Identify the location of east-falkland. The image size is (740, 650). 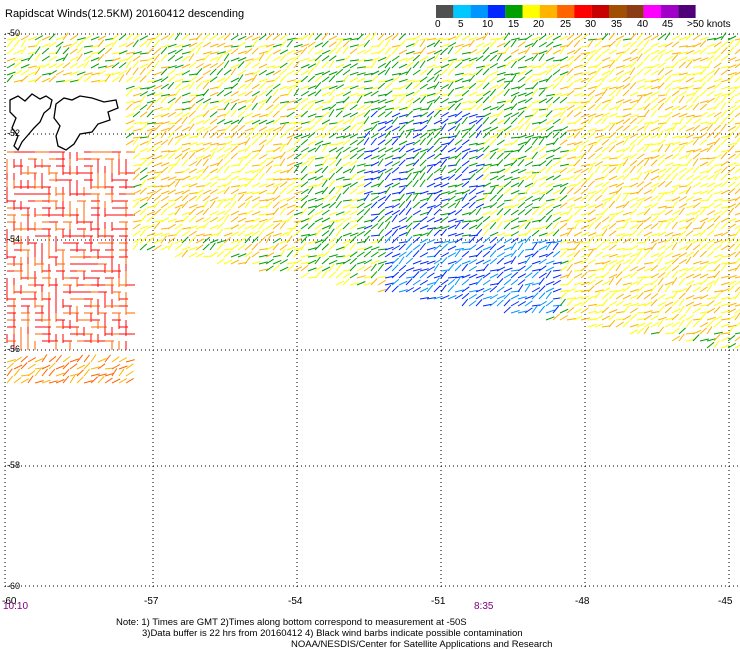
(86, 123).